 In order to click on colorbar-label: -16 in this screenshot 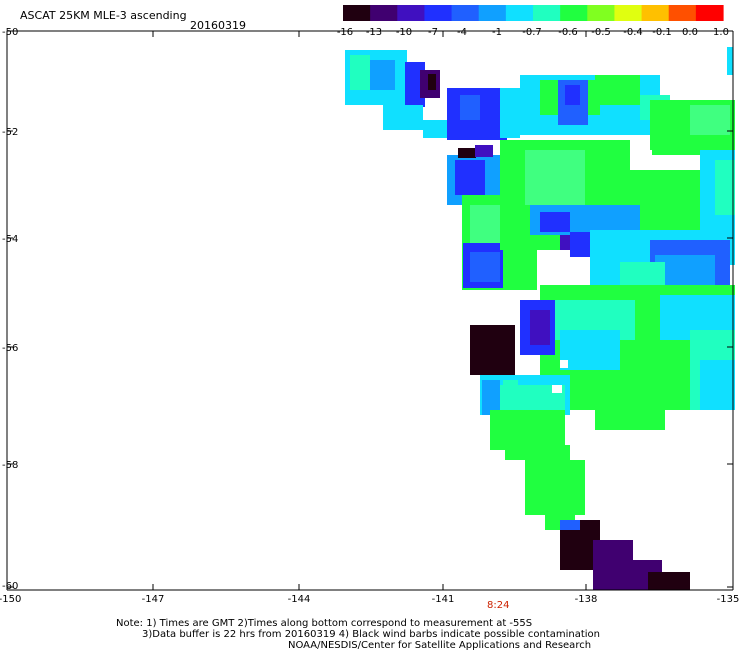, I will do `click(345, 32)`.